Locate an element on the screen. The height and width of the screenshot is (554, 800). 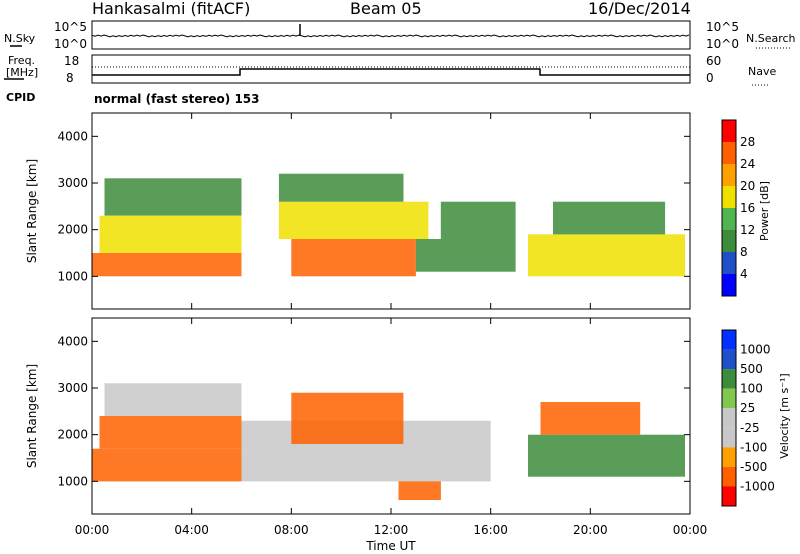
velocity-colorbar-tick-3: 25 is located at coordinates (747, 408).